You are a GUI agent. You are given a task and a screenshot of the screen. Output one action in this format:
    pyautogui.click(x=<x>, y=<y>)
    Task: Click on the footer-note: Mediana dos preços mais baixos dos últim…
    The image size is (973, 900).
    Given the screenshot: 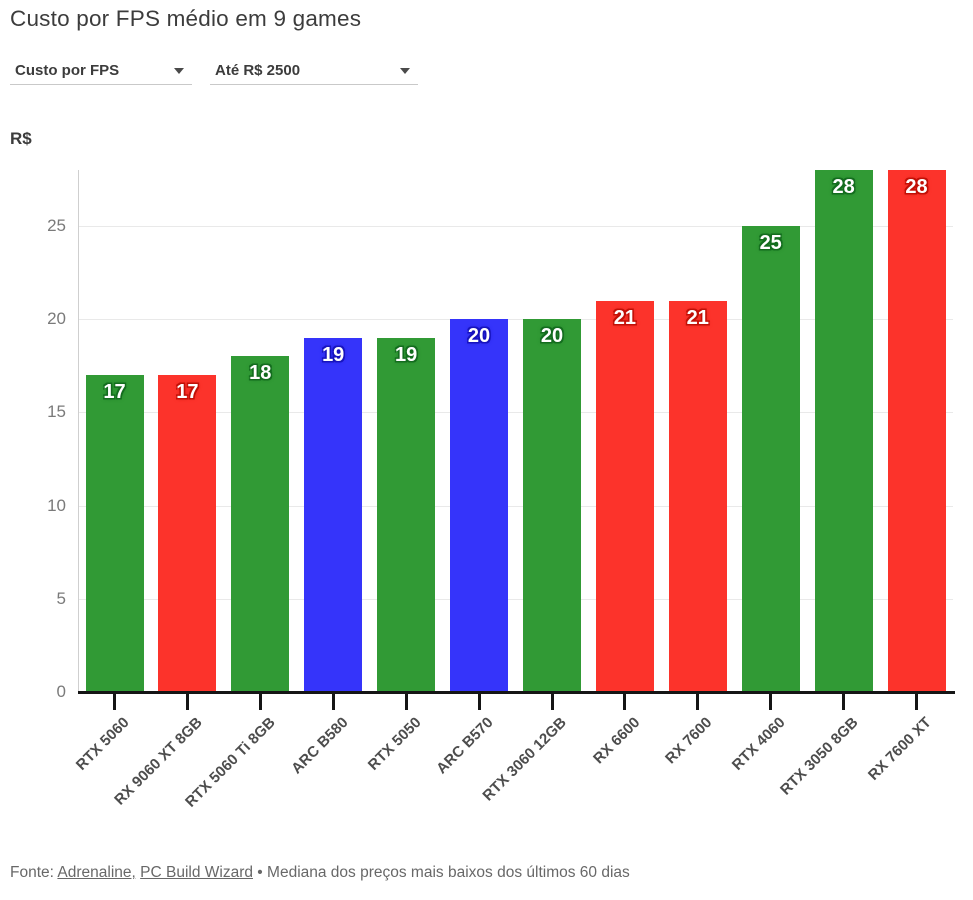 What is the action you would take?
    pyautogui.click(x=448, y=872)
    